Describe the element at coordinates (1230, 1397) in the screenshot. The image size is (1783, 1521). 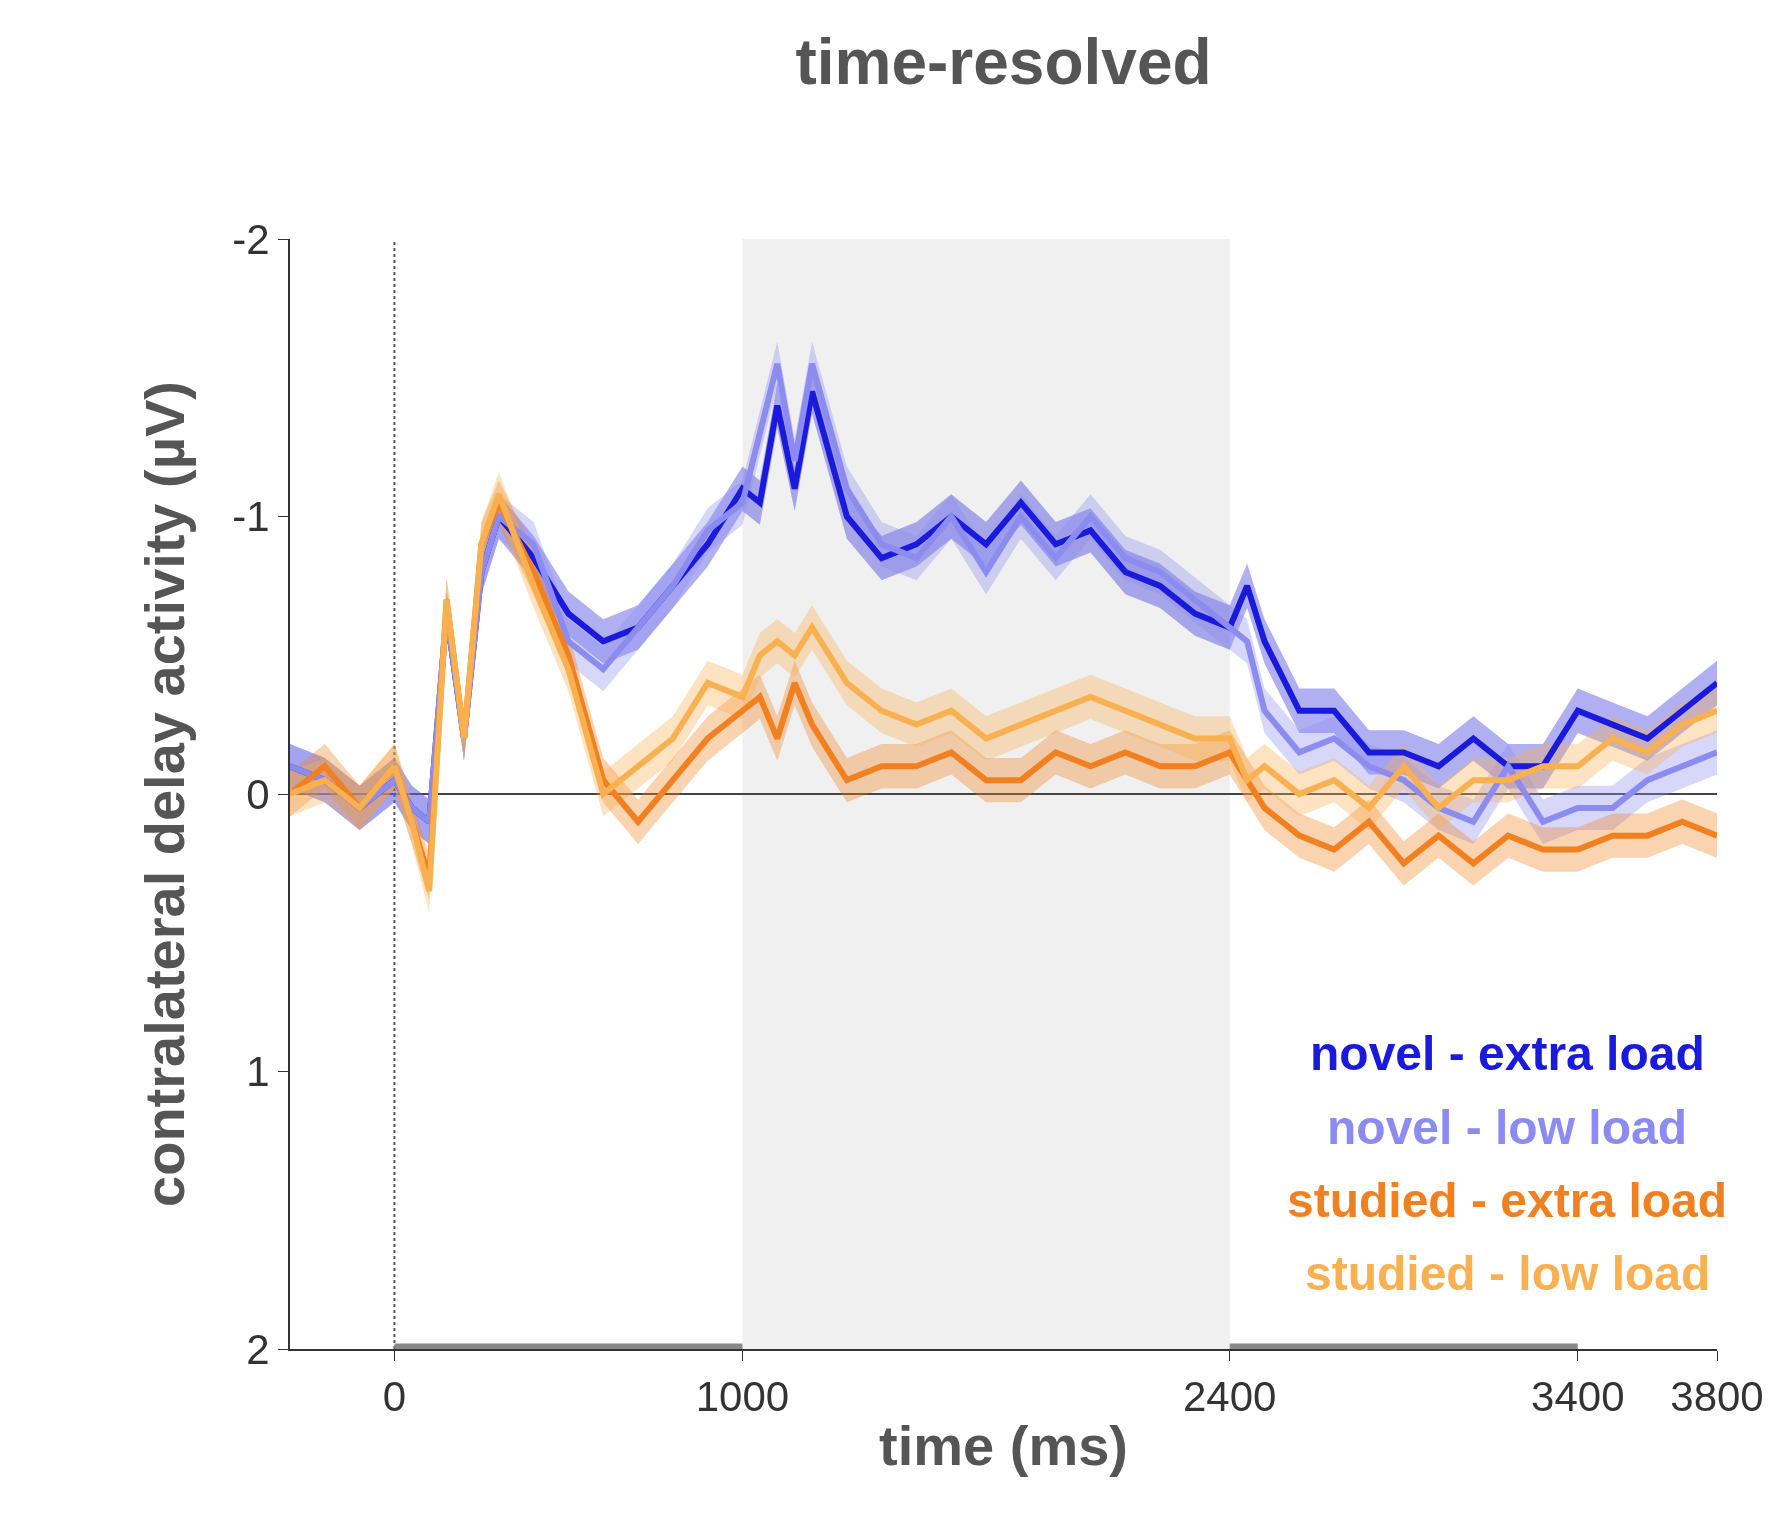
I see `x-tick-label: 2400` at that location.